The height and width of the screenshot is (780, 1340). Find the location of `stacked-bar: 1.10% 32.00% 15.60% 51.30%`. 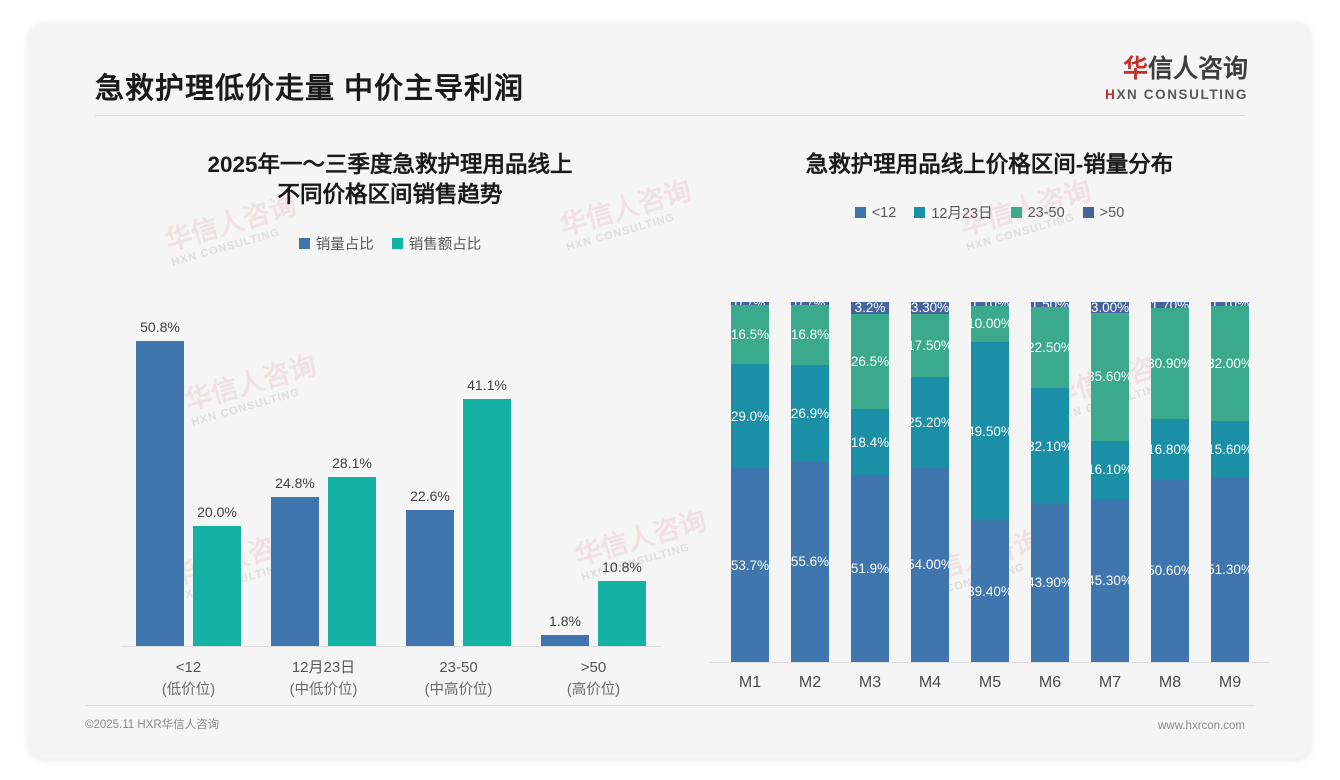

stacked-bar: 1.10% 32.00% 15.60% 51.30% is located at coordinates (1230, 482).